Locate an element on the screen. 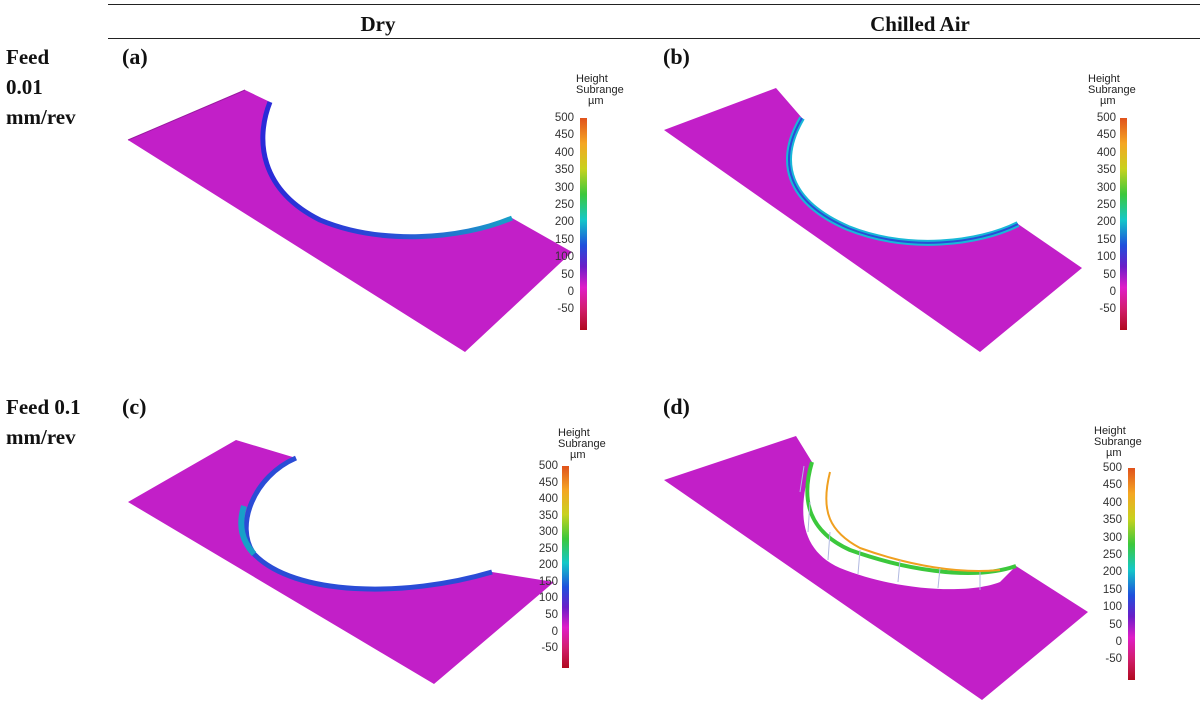 Image resolution: width=1200 pixels, height=705 pixels. surface-plot-c is located at coordinates (341, 562).